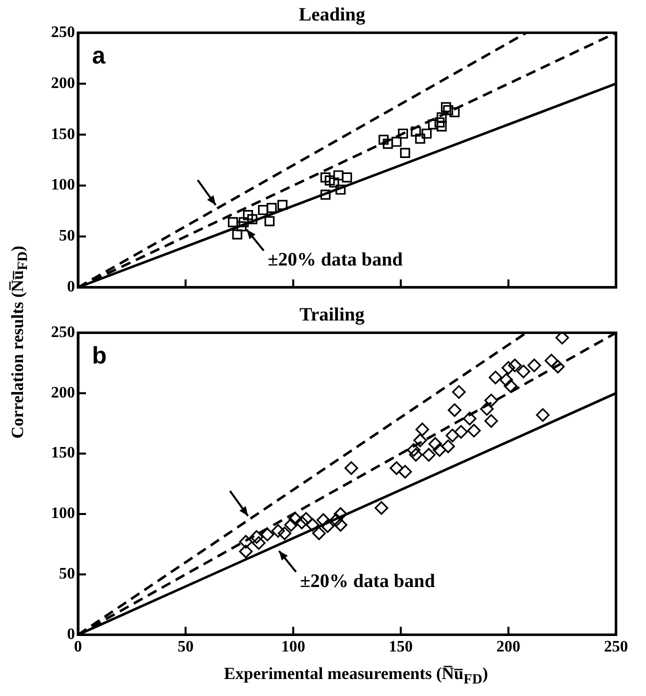 The width and height of the screenshot is (646, 696). What do you see at coordinates (332, 315) in the screenshot?
I see `chart-title: Trailing` at bounding box center [332, 315].